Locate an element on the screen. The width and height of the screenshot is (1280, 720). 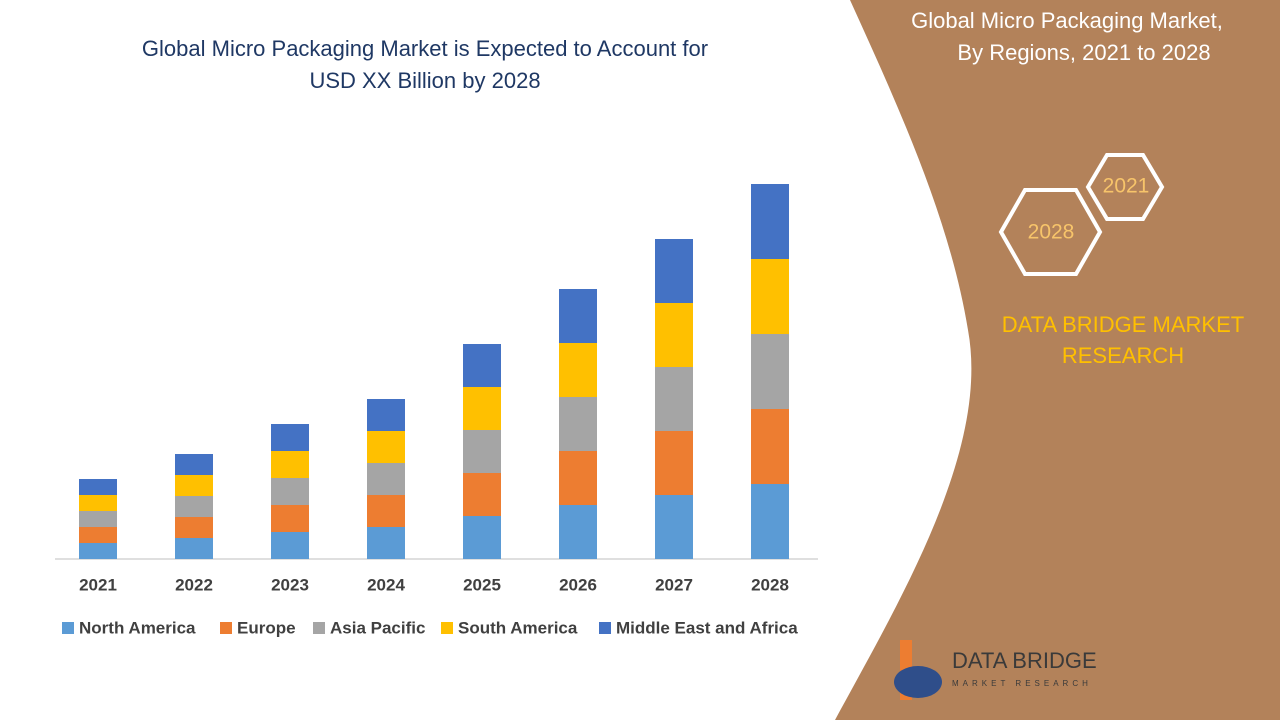
x-tick-label: 2028 is located at coordinates (770, 584).